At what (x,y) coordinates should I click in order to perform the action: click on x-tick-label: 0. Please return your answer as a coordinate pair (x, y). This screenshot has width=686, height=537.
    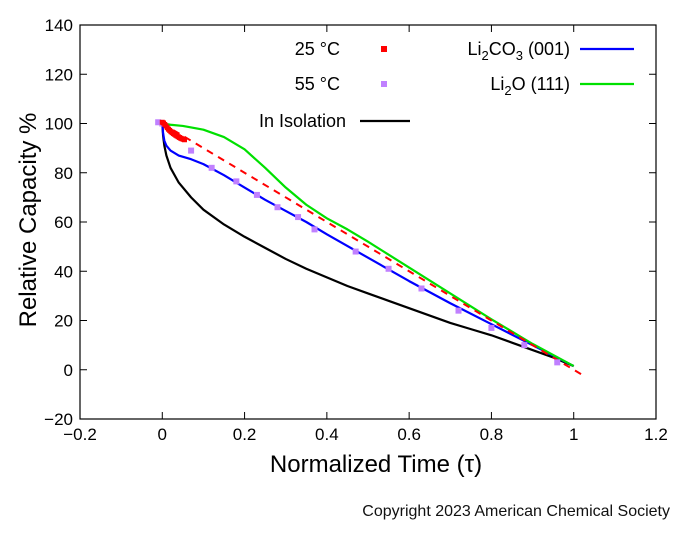
    Looking at the image, I should click on (162, 434).